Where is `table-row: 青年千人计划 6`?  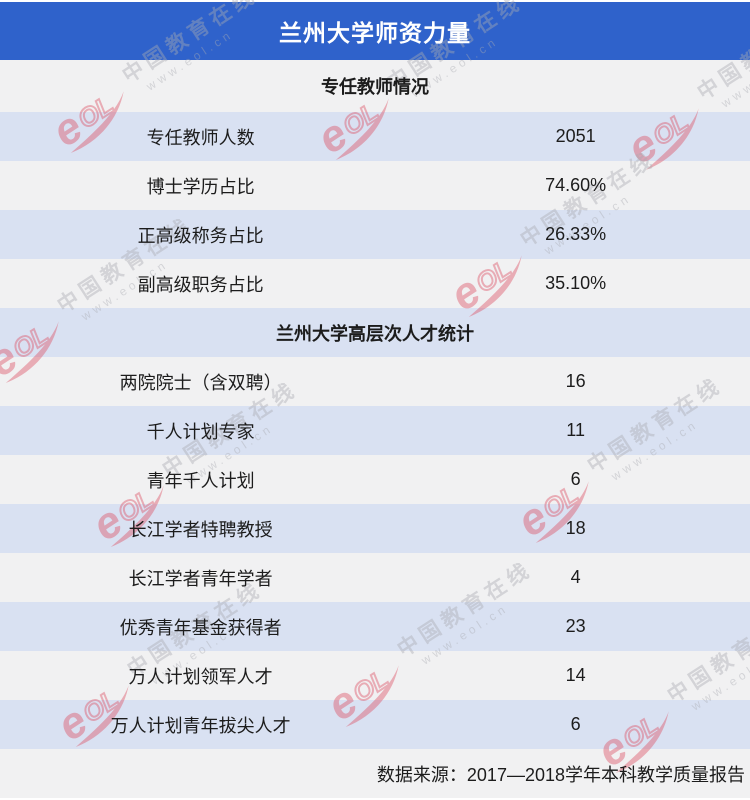 table-row: 青年千人计划 6 is located at coordinates (375, 479).